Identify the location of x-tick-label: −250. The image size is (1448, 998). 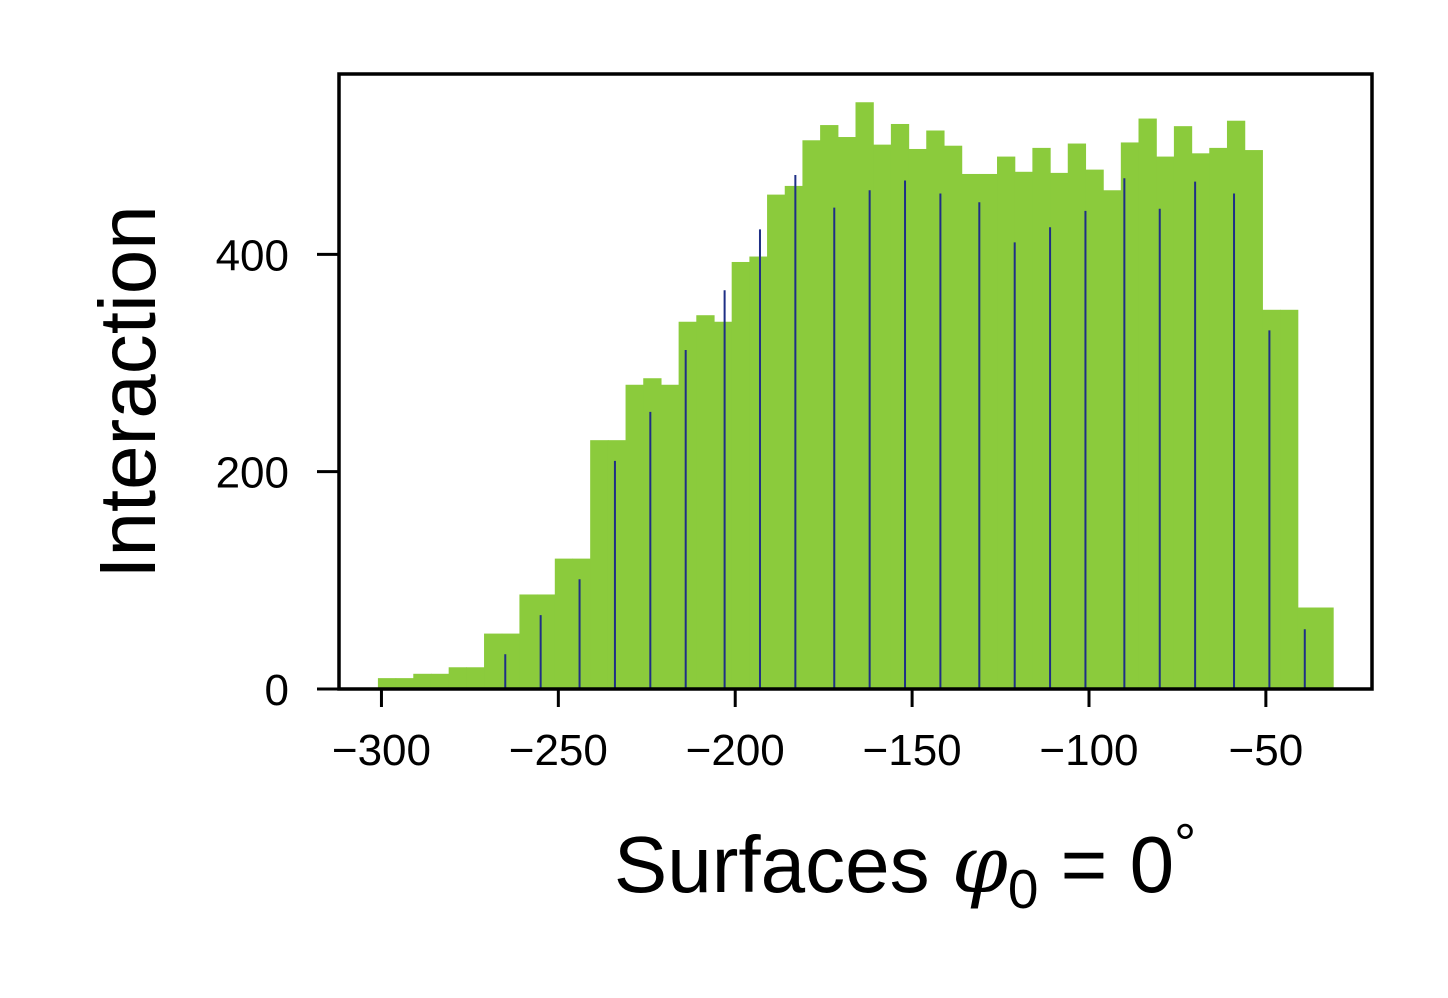
(558, 750).